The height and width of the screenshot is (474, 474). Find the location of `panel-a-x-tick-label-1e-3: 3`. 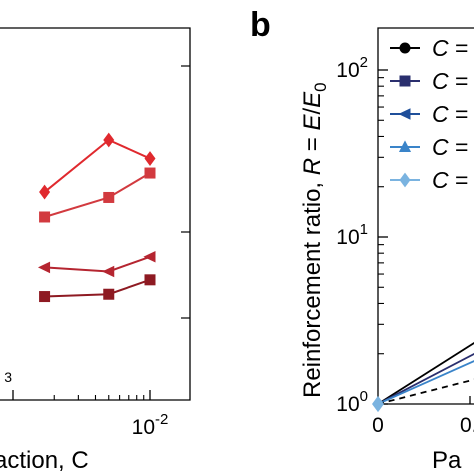

panel-a-x-tick-label-1e-3: 3 is located at coordinates (8, 377).